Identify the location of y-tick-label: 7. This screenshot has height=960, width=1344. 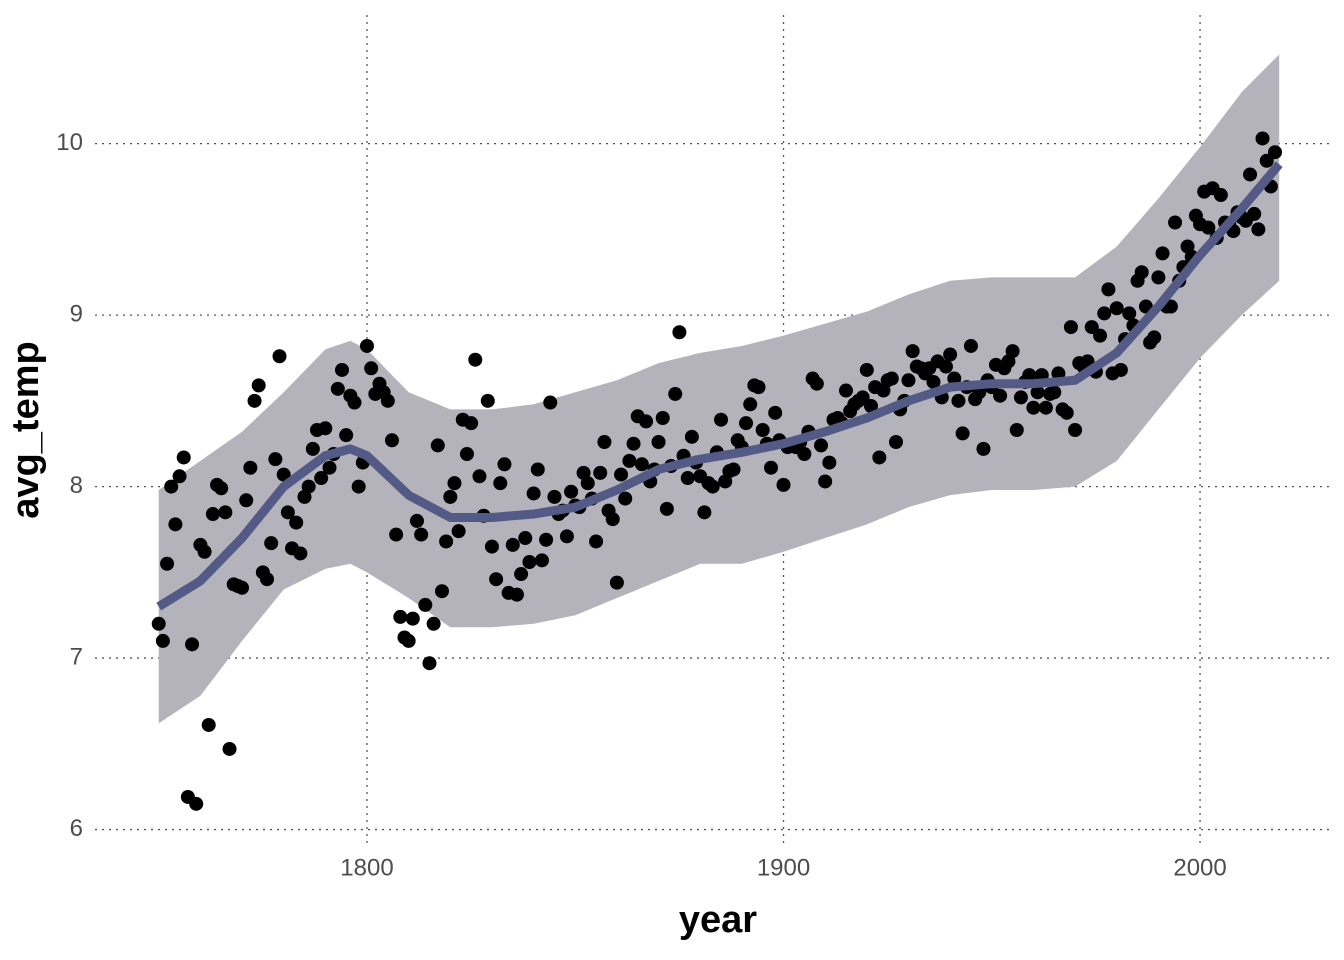
(76, 656).